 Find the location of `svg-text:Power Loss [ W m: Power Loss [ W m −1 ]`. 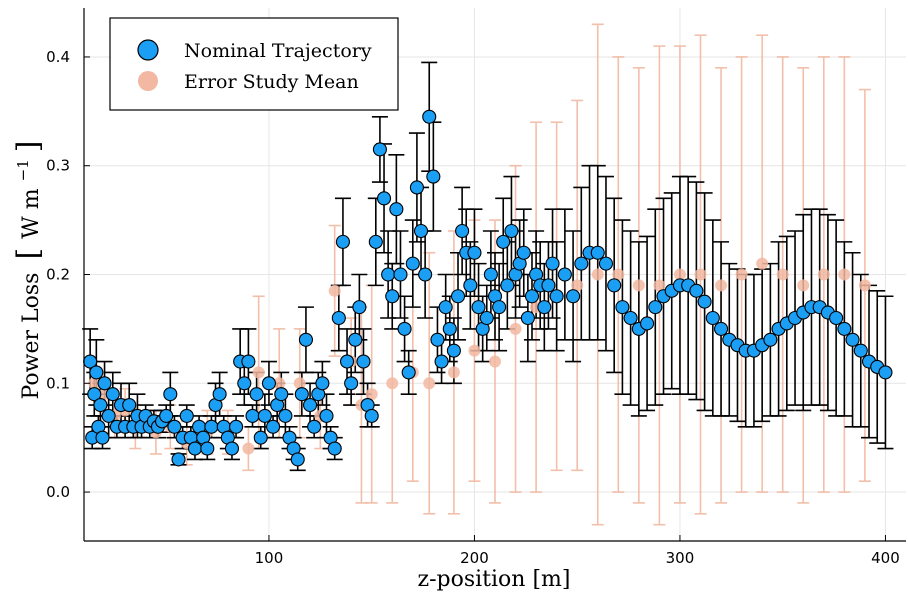

svg-text:Power Loss [ W m: Power Loss [ W m −1 ] is located at coordinates (27, 270).